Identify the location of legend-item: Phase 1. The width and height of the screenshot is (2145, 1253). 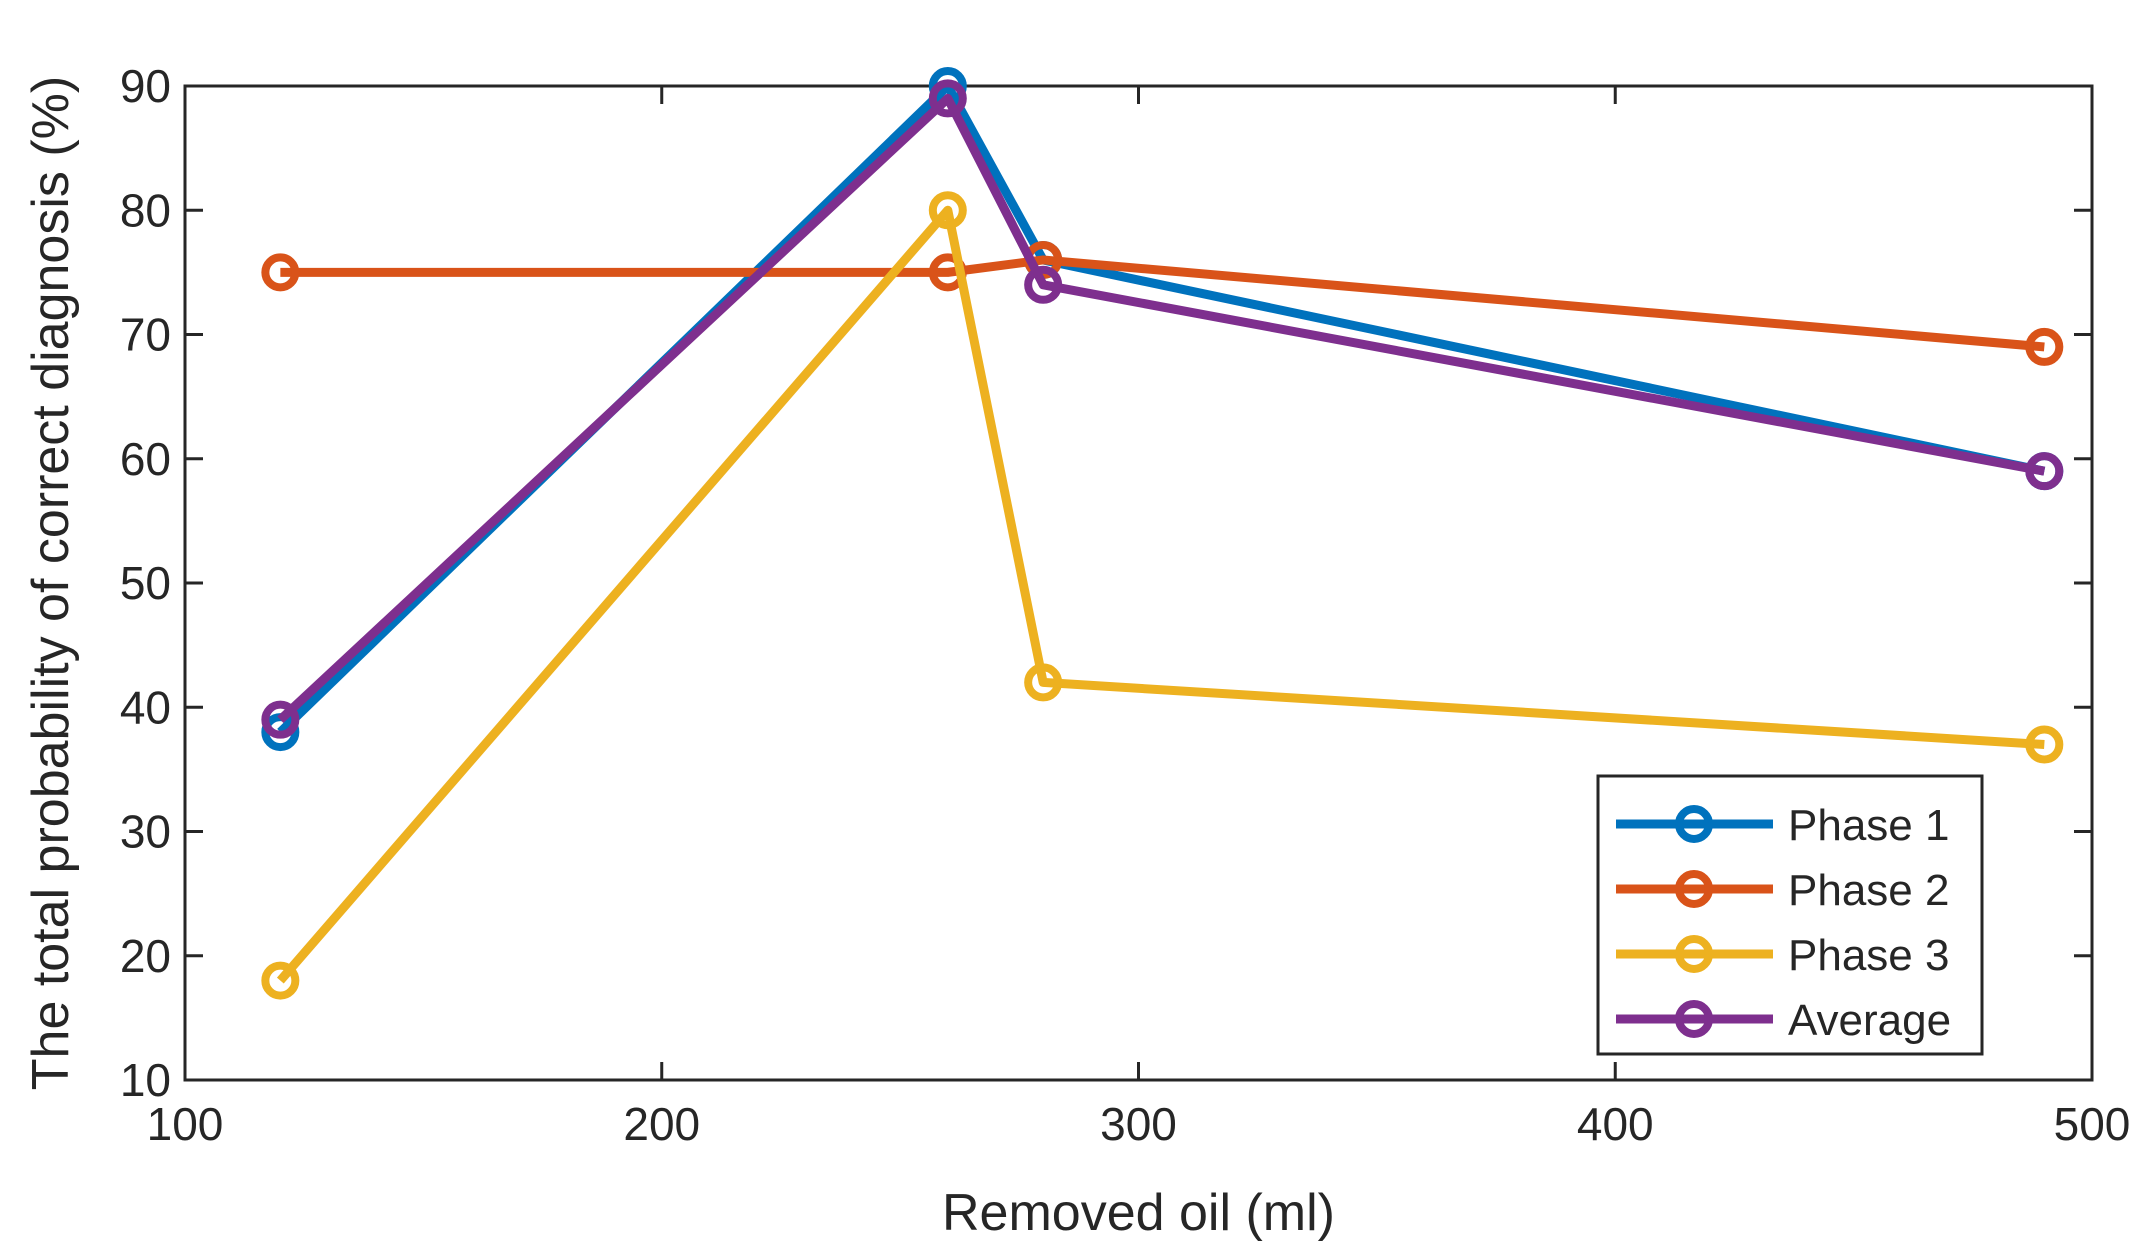
(1782, 825).